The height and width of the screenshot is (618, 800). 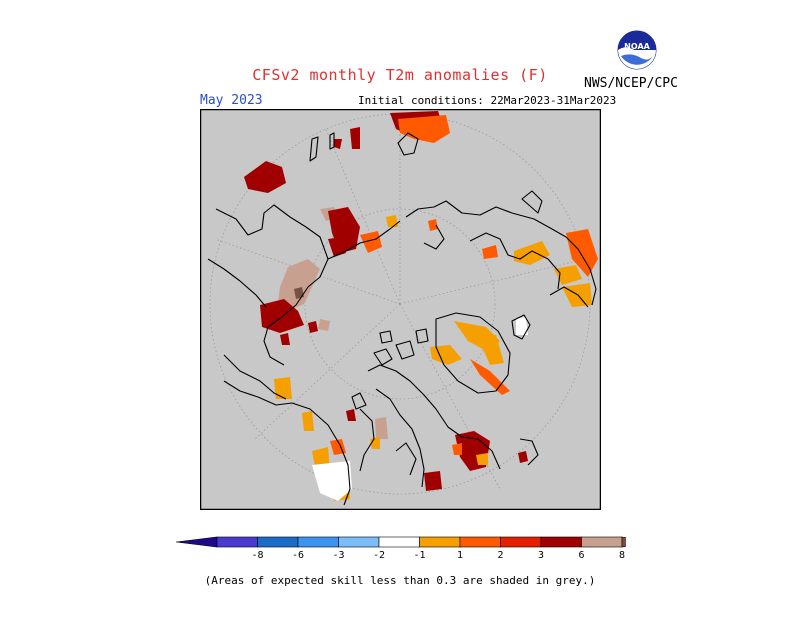 I want to click on colorbar: -8 -6 -3 -2 -1 1 2 3 6 8, so click(x=401, y=548).